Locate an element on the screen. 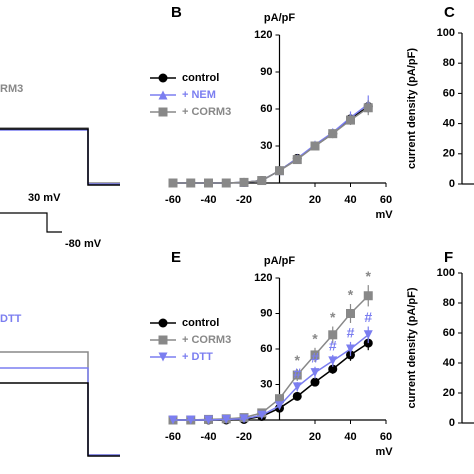 This screenshot has width=474, height=474. panel-letter: F is located at coordinates (448, 257).